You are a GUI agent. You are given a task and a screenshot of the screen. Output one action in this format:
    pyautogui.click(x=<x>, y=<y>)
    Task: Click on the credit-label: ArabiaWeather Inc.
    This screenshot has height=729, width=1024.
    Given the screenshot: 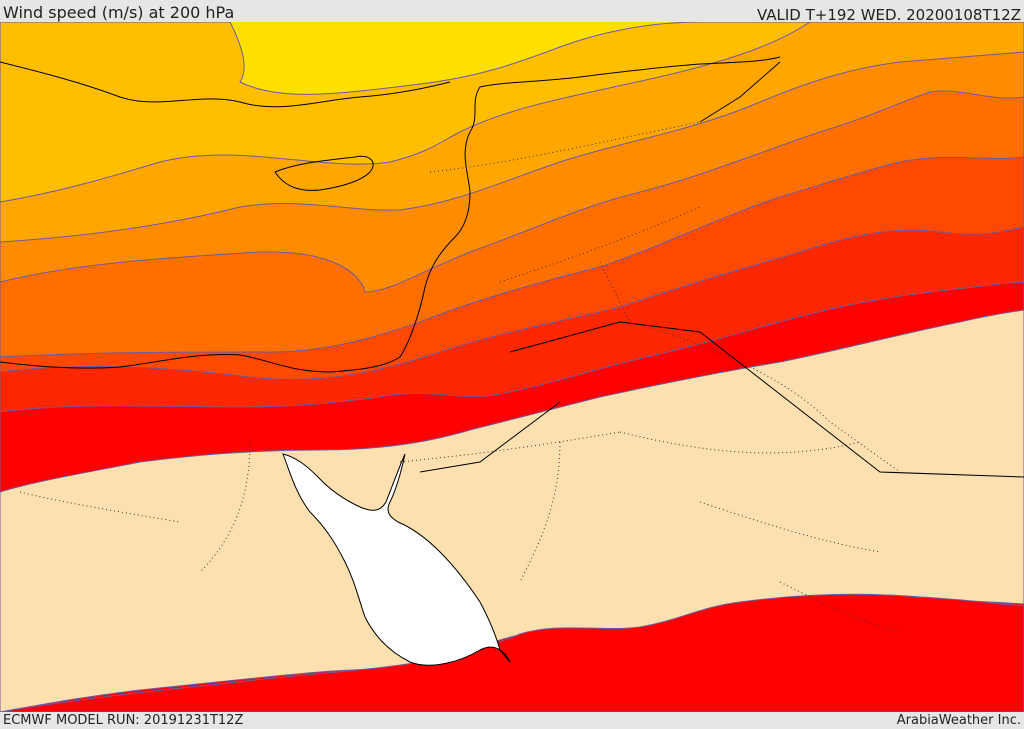 What is the action you would take?
    pyautogui.click(x=958, y=720)
    